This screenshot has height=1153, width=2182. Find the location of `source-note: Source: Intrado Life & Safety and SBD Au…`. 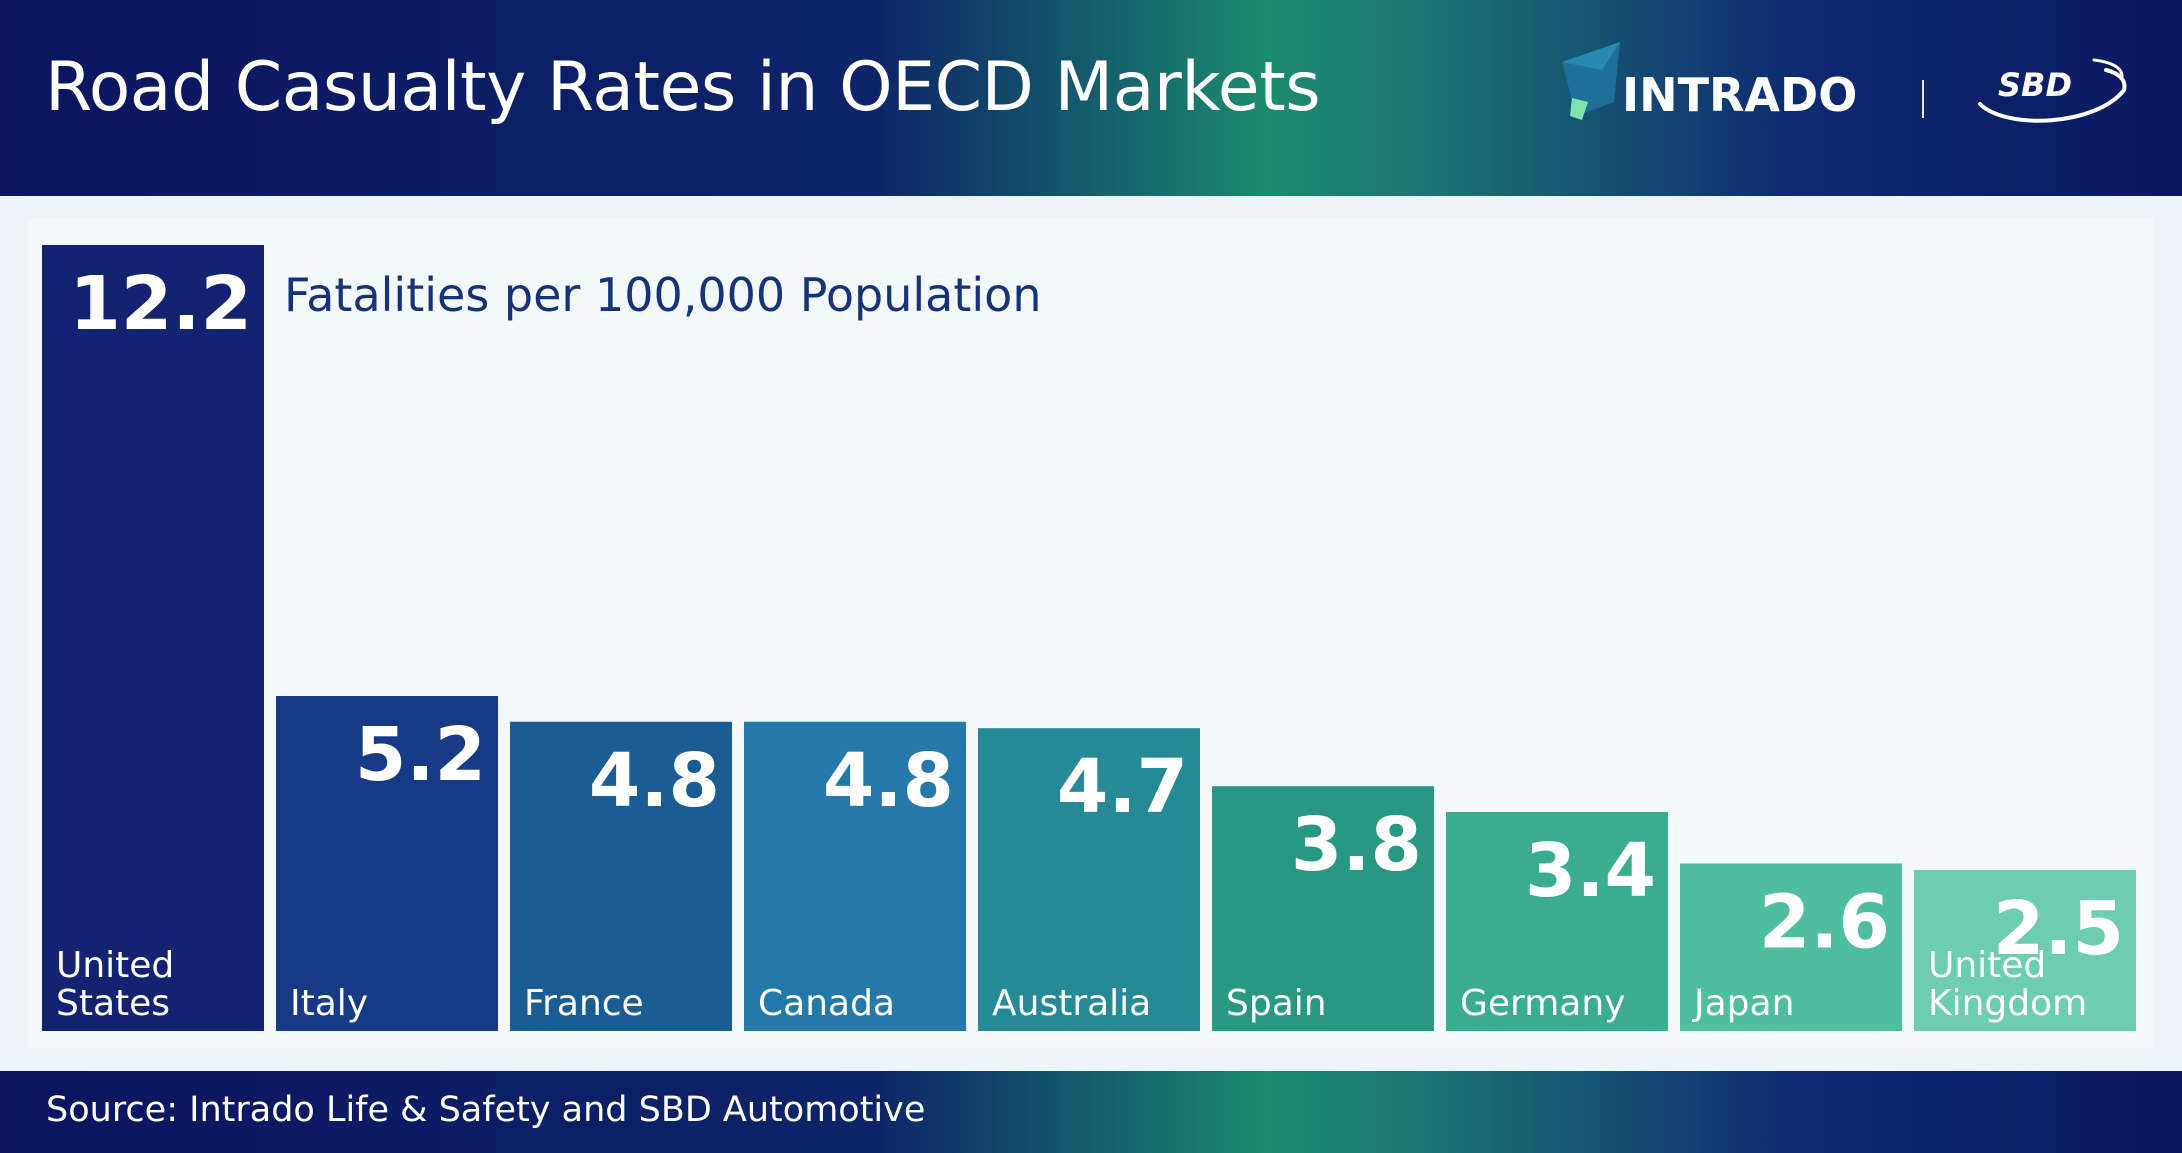

source-note: Source: Intrado Life & Safety and SBD Au… is located at coordinates (486, 1110).